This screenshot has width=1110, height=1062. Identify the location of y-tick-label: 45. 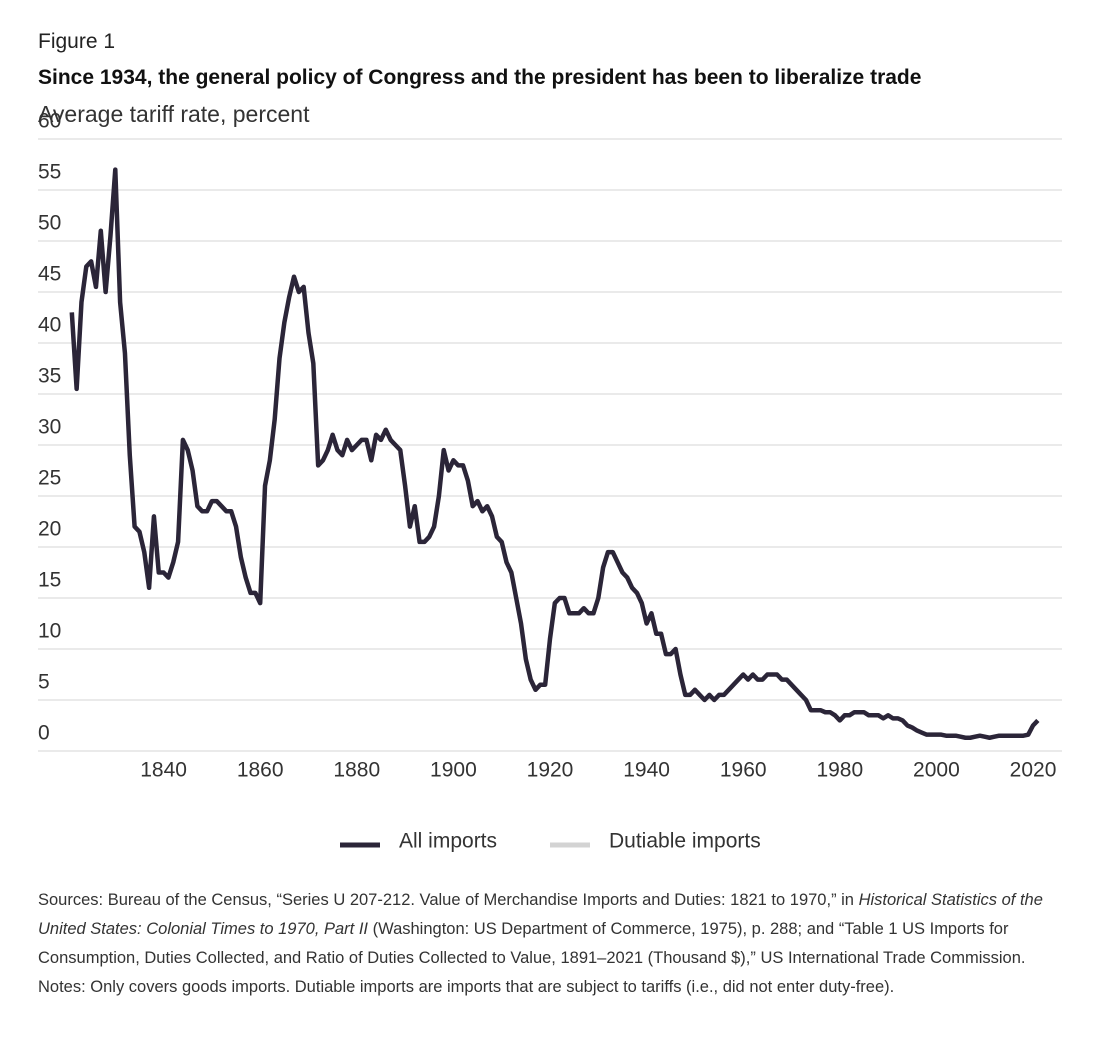
(49, 274).